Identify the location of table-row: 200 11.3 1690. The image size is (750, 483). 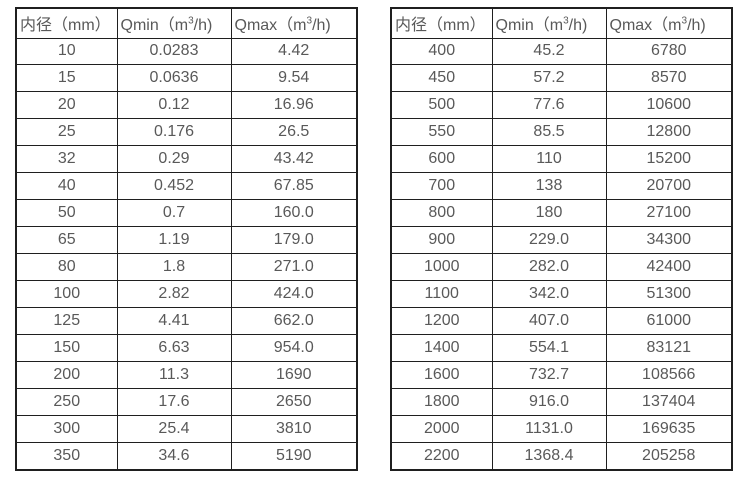
(186, 374).